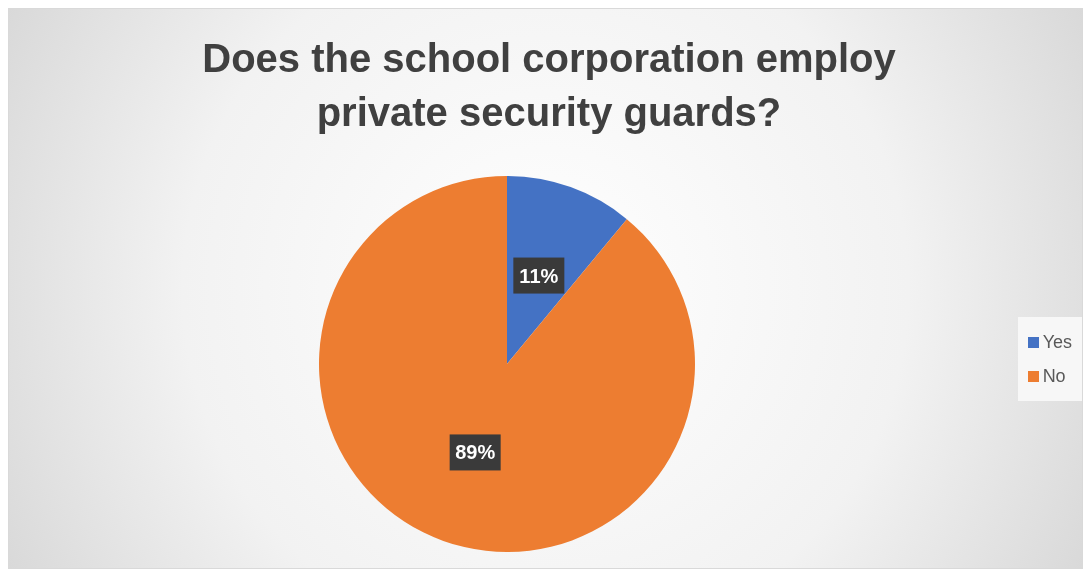 The height and width of the screenshot is (577, 1091). What do you see at coordinates (539, 275) in the screenshot?
I see `data-label: 11%` at bounding box center [539, 275].